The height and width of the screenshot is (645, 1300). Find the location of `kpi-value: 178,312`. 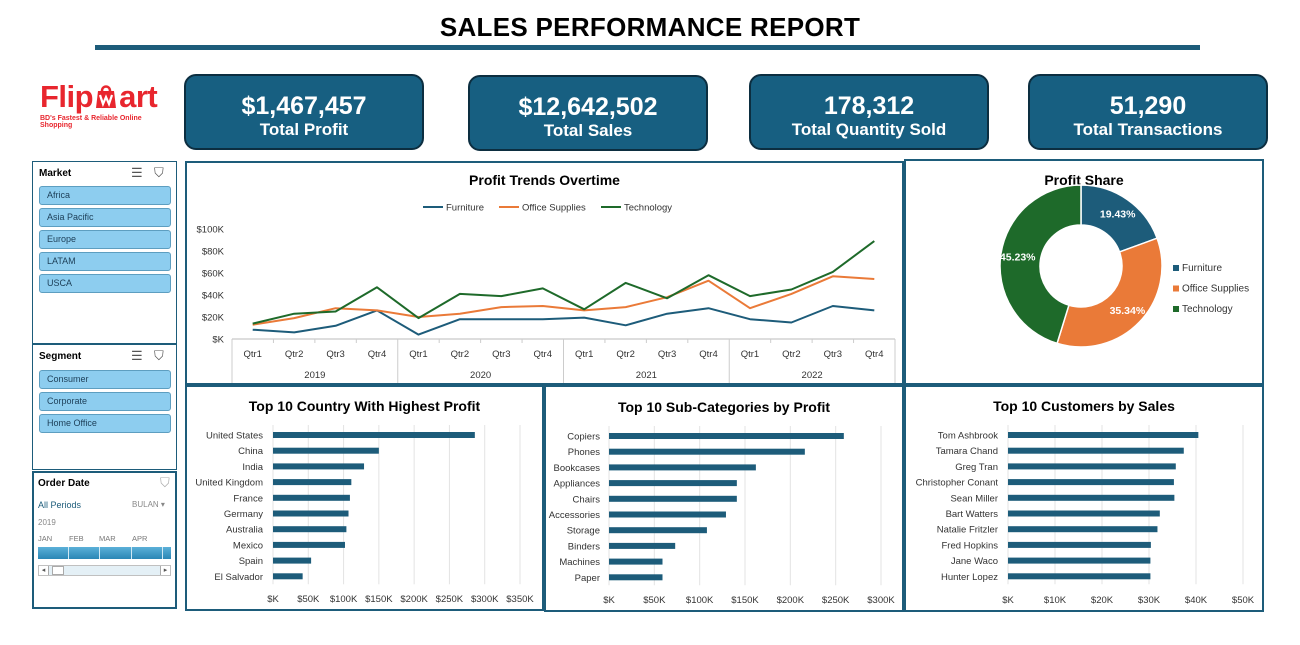

kpi-value: 178,312 is located at coordinates (869, 106).